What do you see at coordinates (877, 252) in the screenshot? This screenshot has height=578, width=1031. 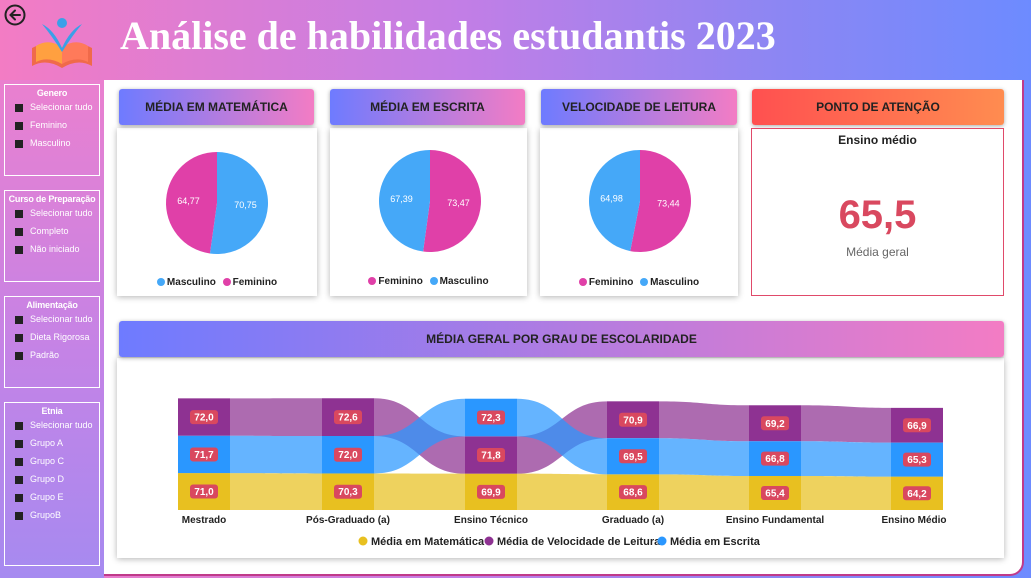 I see `attention-label: Média geral` at bounding box center [877, 252].